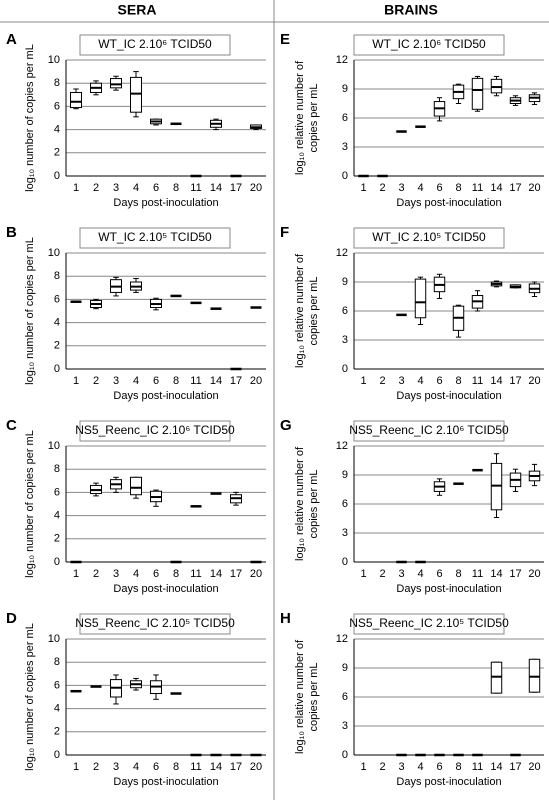  Describe the element at coordinates (285, 39) in the screenshot. I see `panel-letter: E` at that location.